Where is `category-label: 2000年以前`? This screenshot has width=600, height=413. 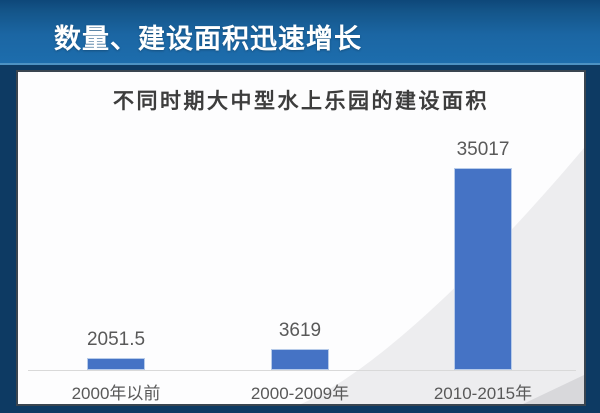
category-label: 2000年以前 is located at coordinates (116, 393).